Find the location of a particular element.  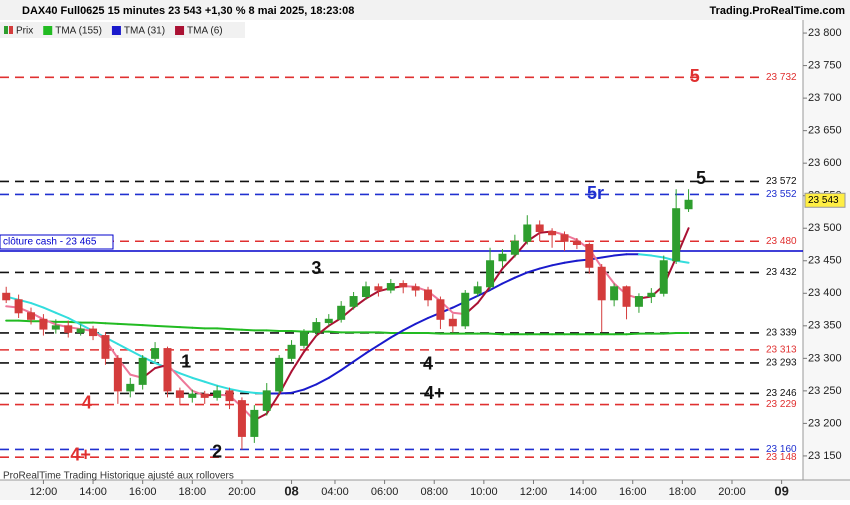

level-label: 23 732 is located at coordinates (781, 77).